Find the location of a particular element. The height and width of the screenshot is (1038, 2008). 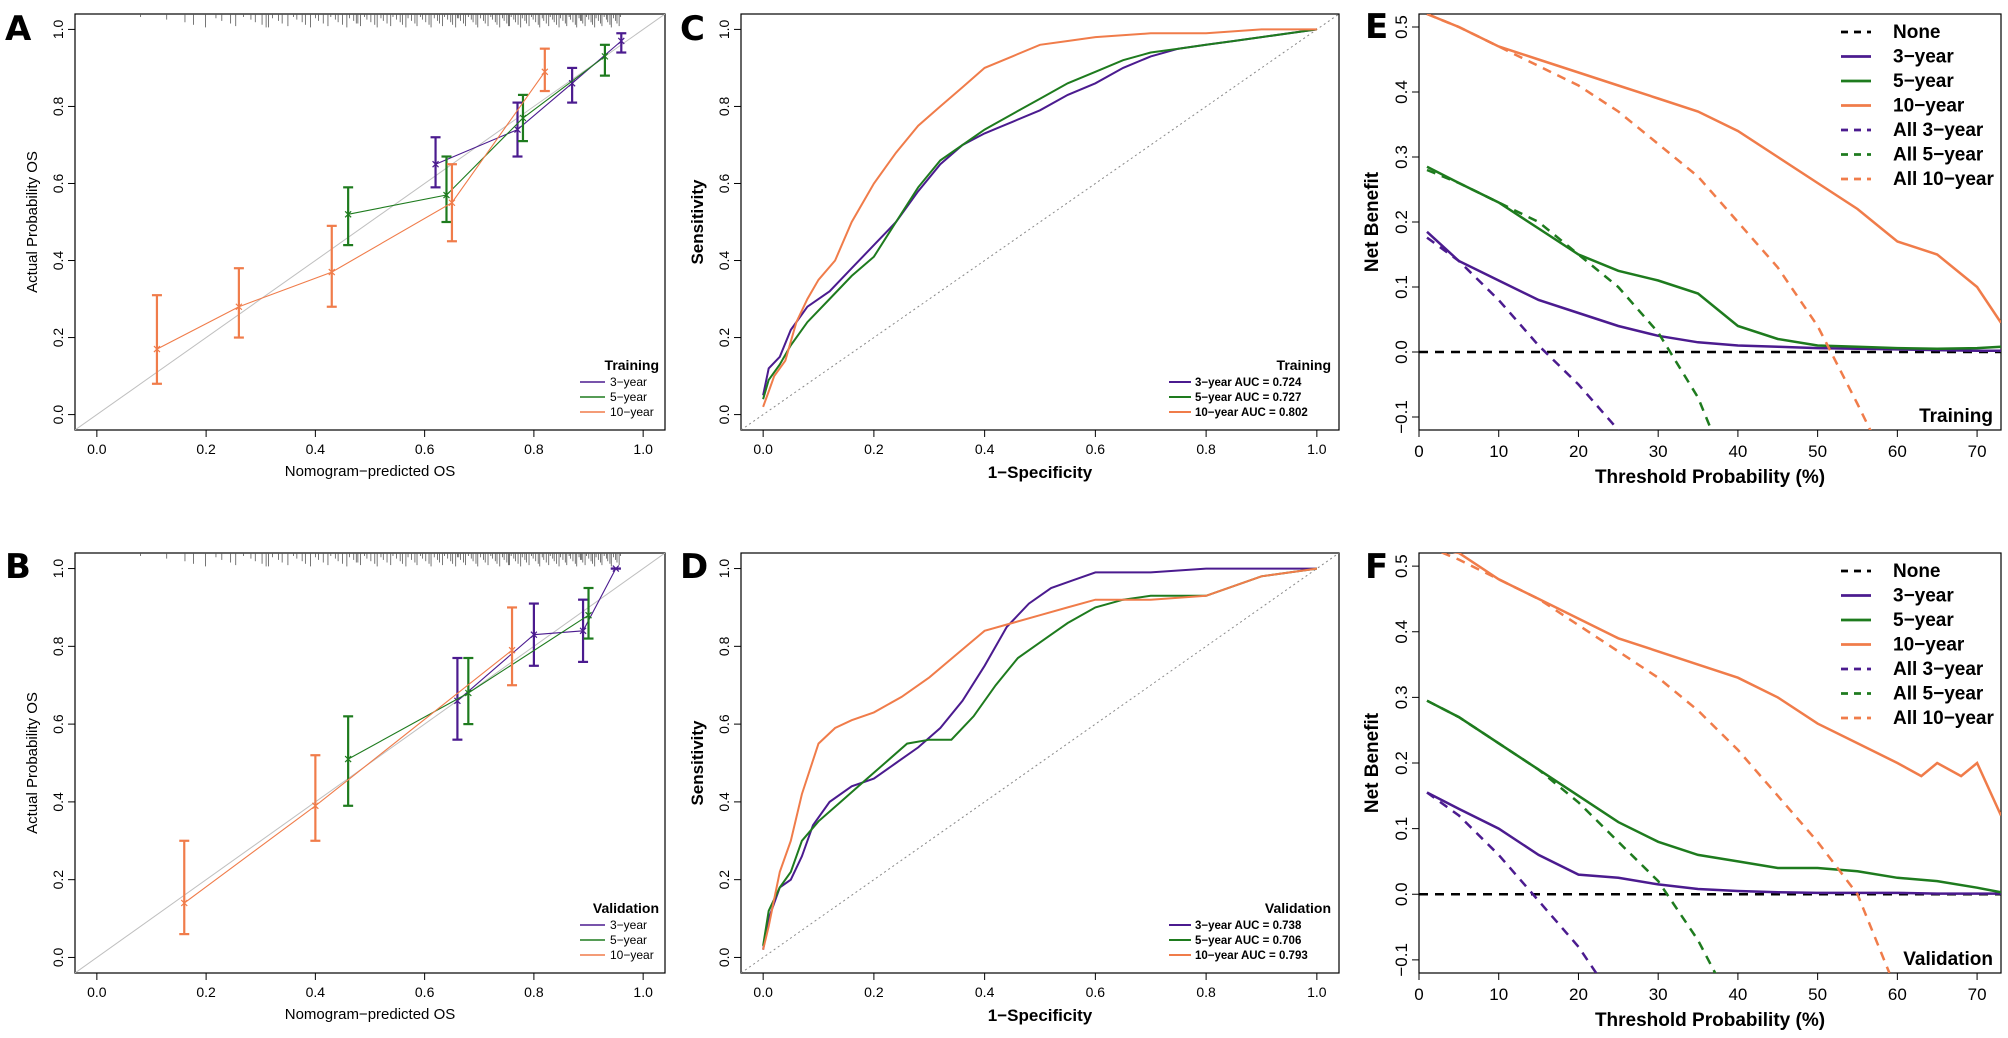

panel-annotation: Validation is located at coordinates (1948, 959).